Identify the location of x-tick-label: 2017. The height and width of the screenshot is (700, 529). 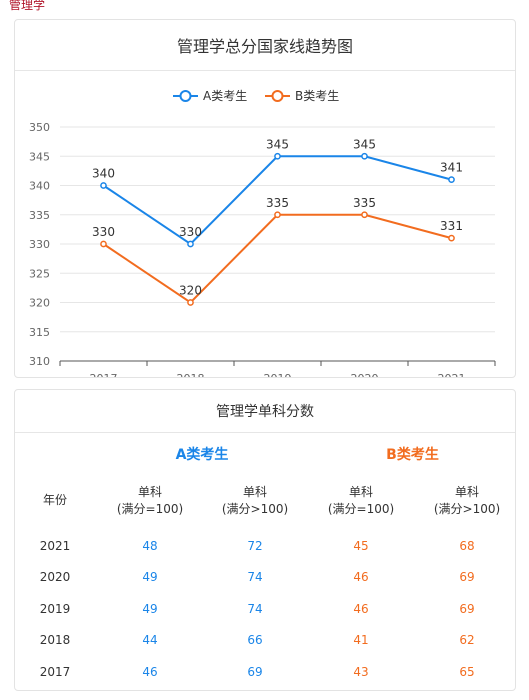
(104, 374).